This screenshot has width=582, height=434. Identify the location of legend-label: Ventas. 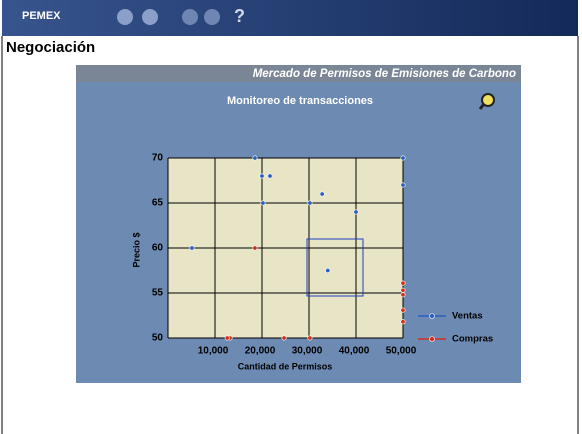
(467, 316).